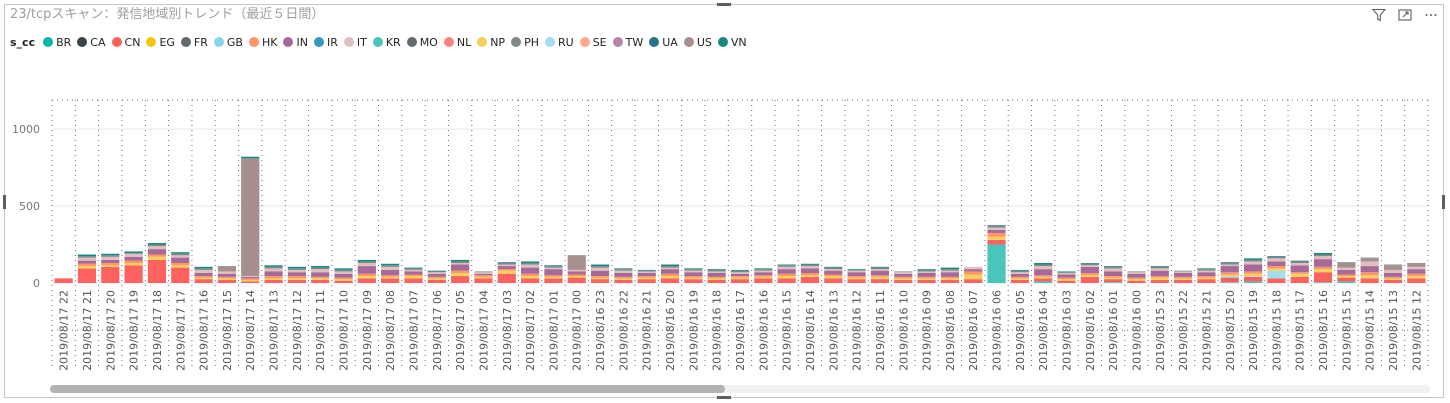 This screenshot has height=403, width=1450. Describe the element at coordinates (1113, 282) in the screenshot. I see `bar-segment-kr` at that location.